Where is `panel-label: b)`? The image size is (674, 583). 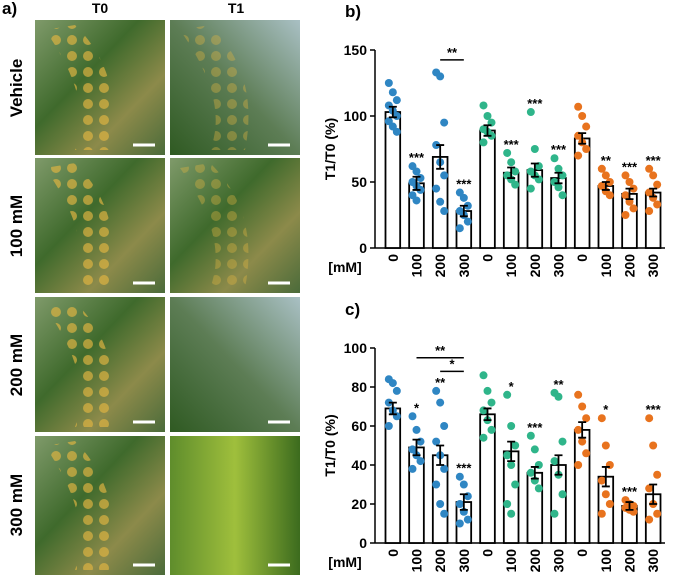 panel-label: b) is located at coordinates (353, 11).